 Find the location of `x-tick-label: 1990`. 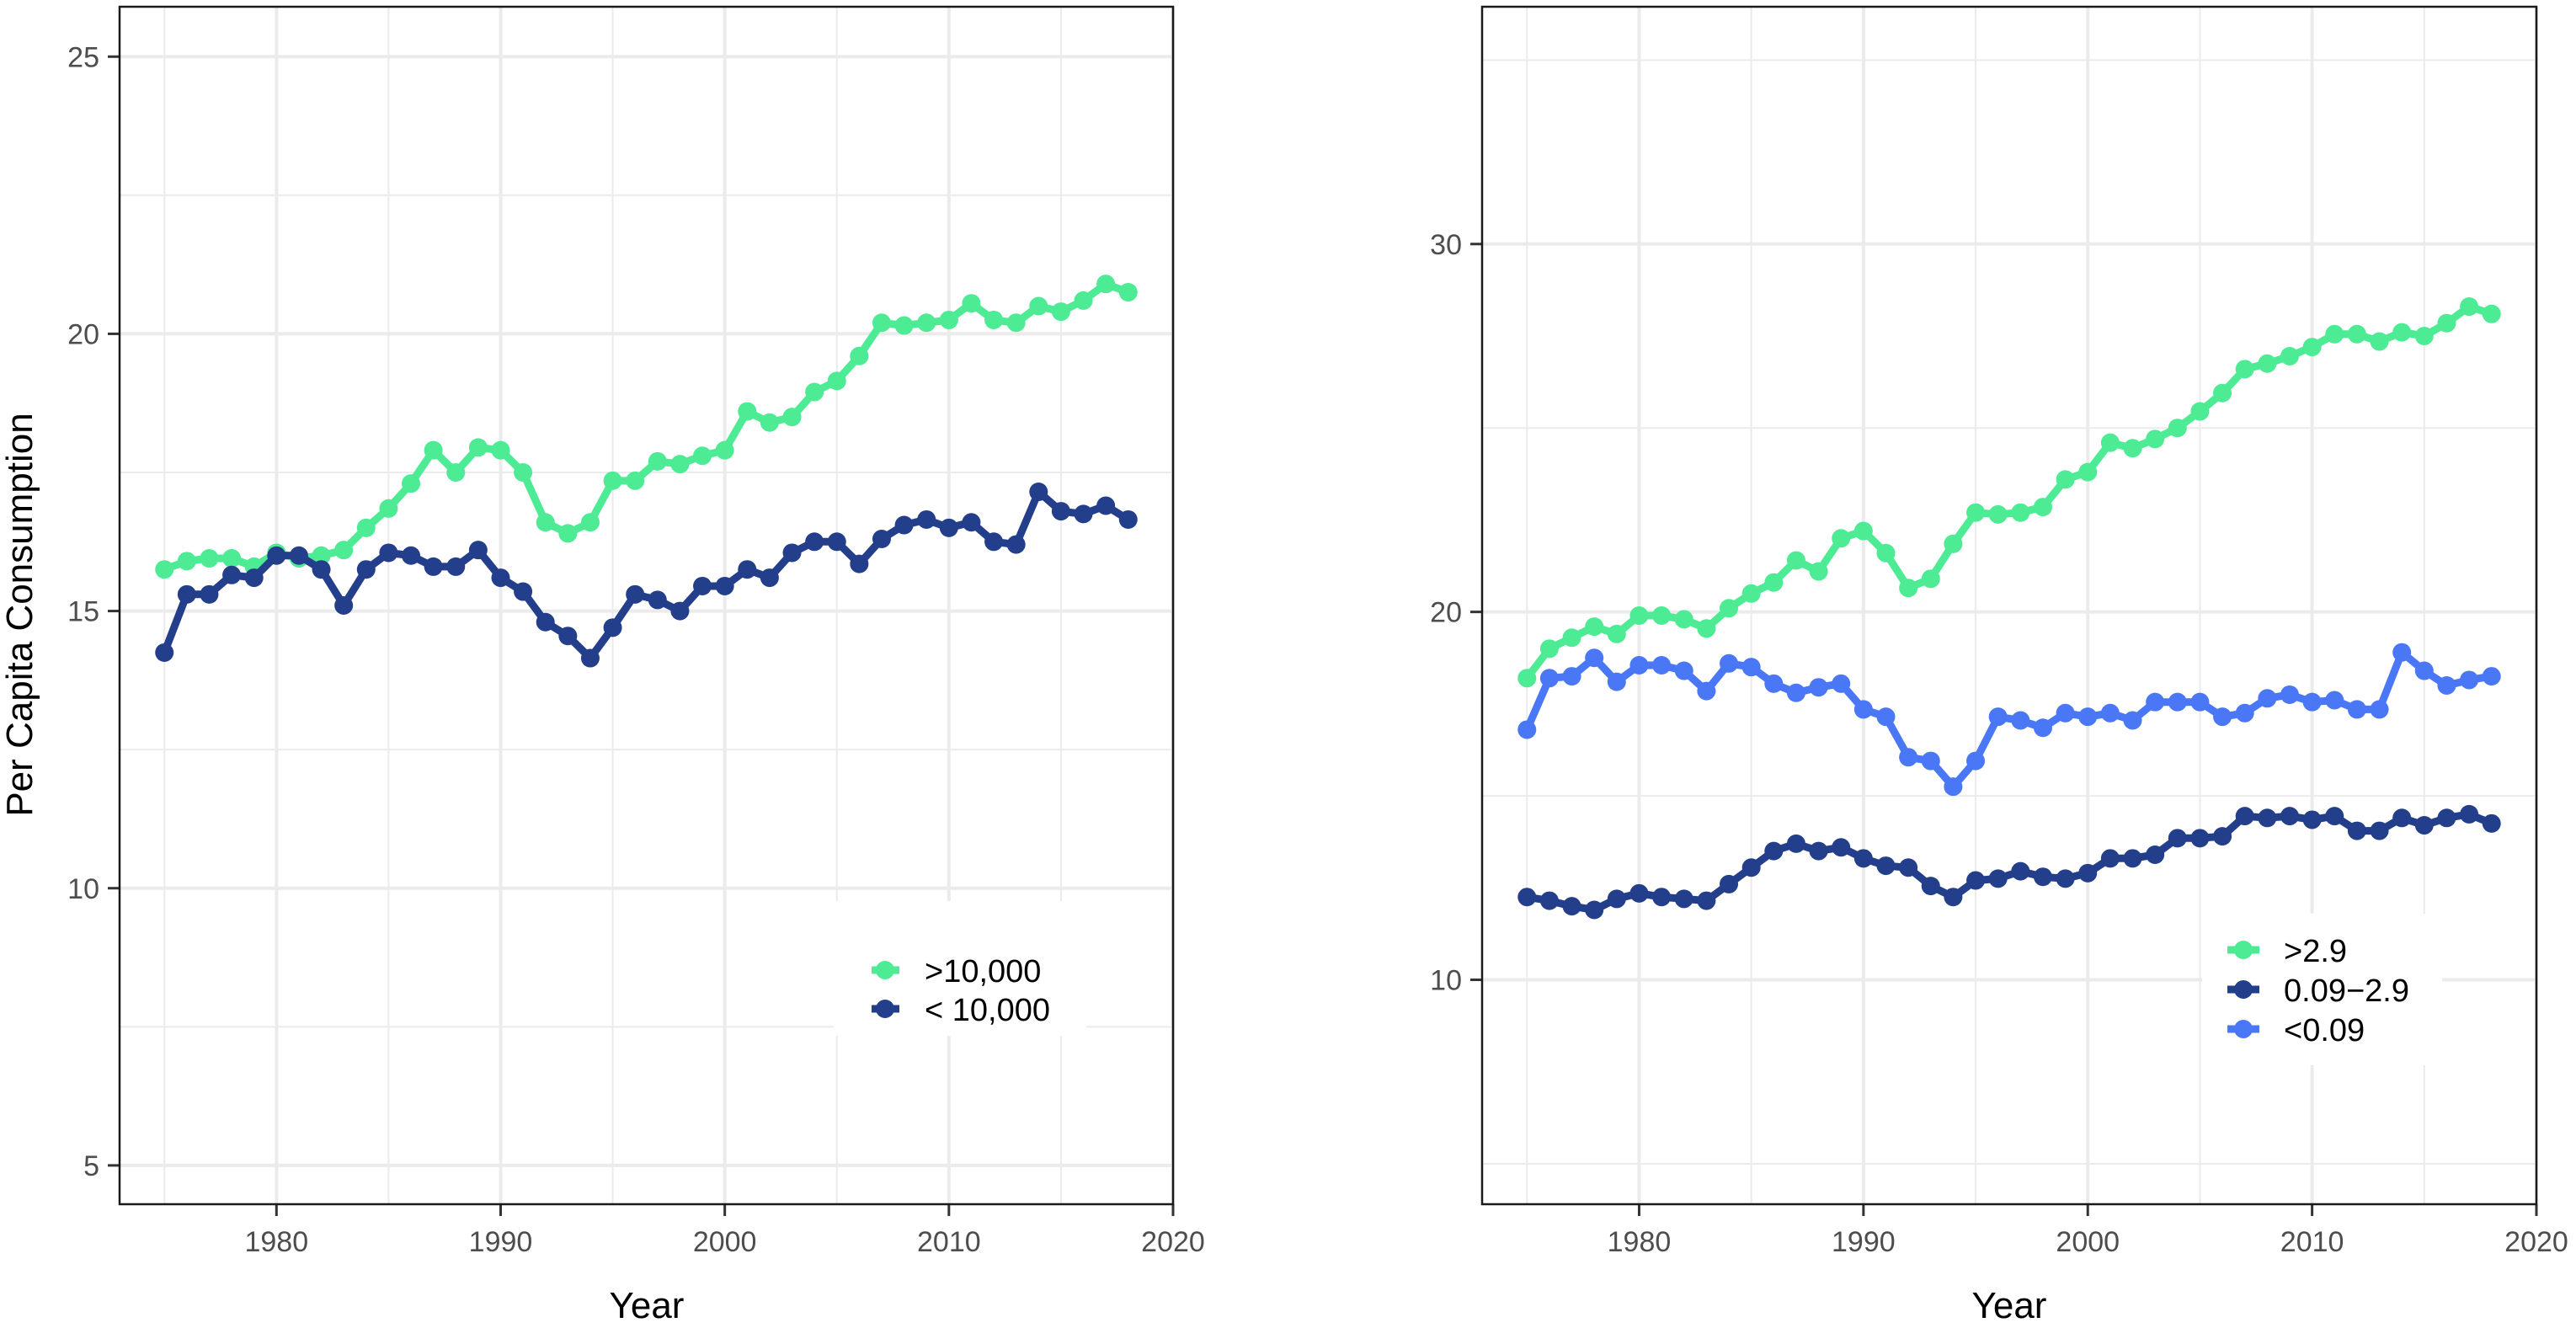

x-tick-label: 1990 is located at coordinates (1864, 1242).